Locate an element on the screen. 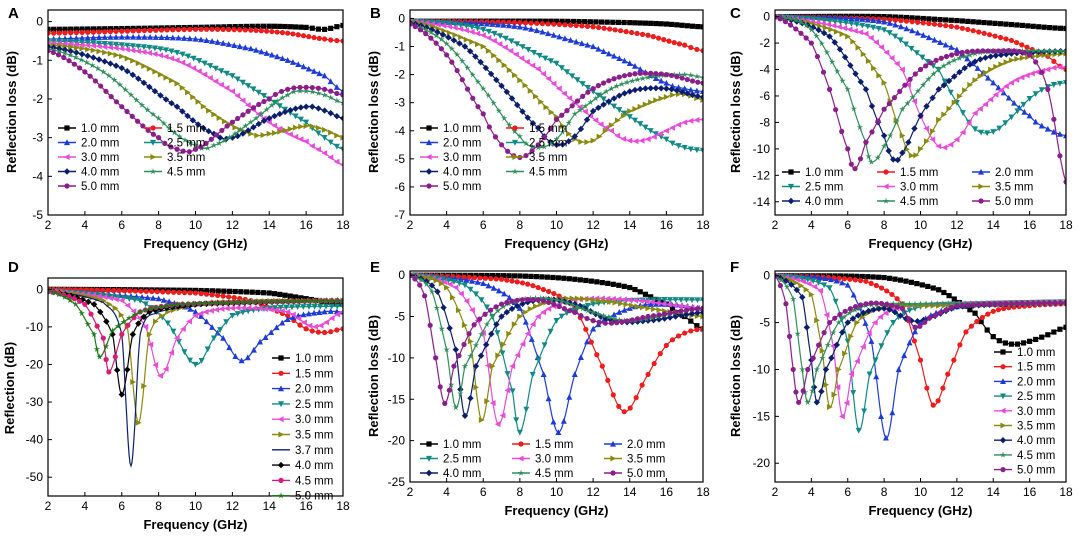 The width and height of the screenshot is (1084, 539). legend-item: 4.0 mm is located at coordinates (302, 466).